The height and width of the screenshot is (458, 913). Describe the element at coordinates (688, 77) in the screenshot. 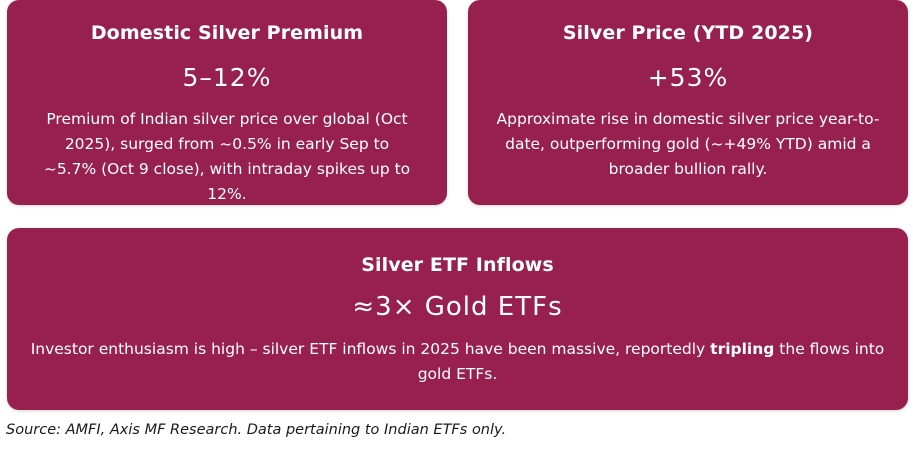

I see `card-value: +53%` at that location.